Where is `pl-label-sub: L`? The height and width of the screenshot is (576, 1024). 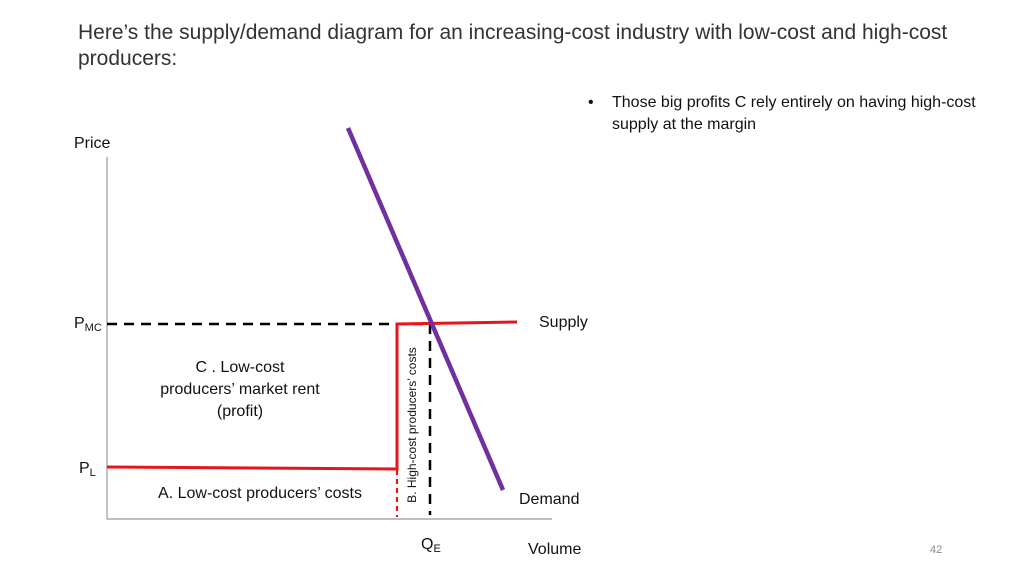 pl-label-sub: L is located at coordinates (92, 473).